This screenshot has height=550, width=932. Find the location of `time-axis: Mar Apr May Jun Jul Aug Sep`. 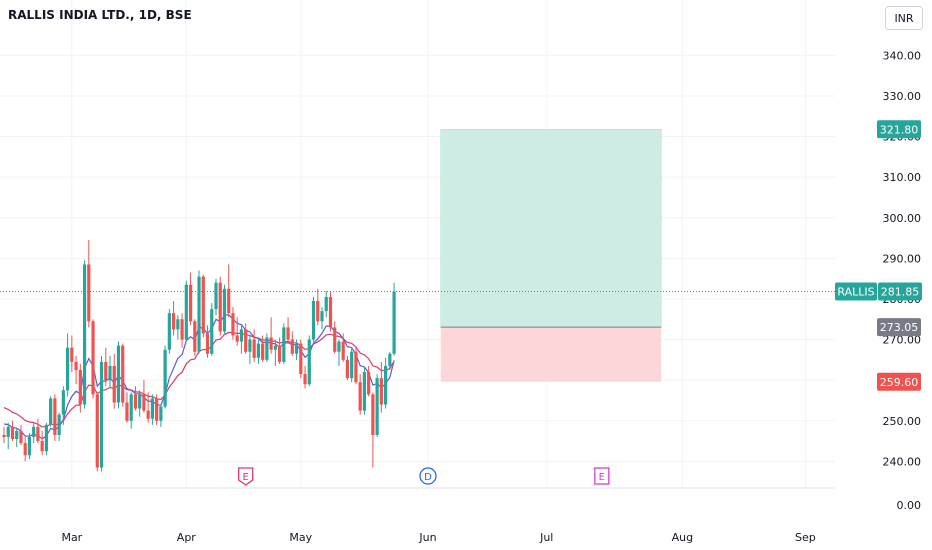

time-axis: Mar Apr May Jun Jul Aug Sep is located at coordinates (438, 537).